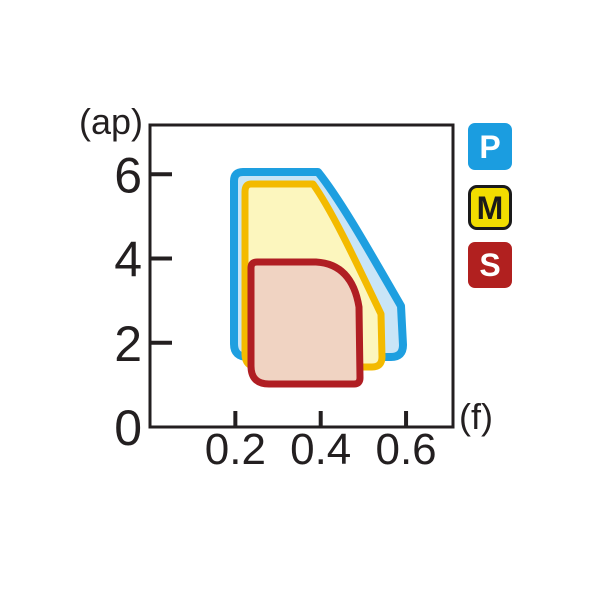  I want to click on x-tick-label: 0.6, so click(405, 449).